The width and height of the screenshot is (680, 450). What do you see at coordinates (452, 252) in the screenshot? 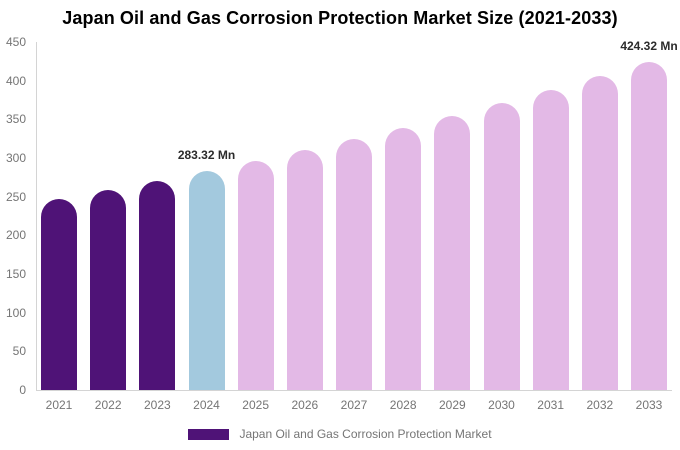
I see `bar-2029` at bounding box center [452, 252].